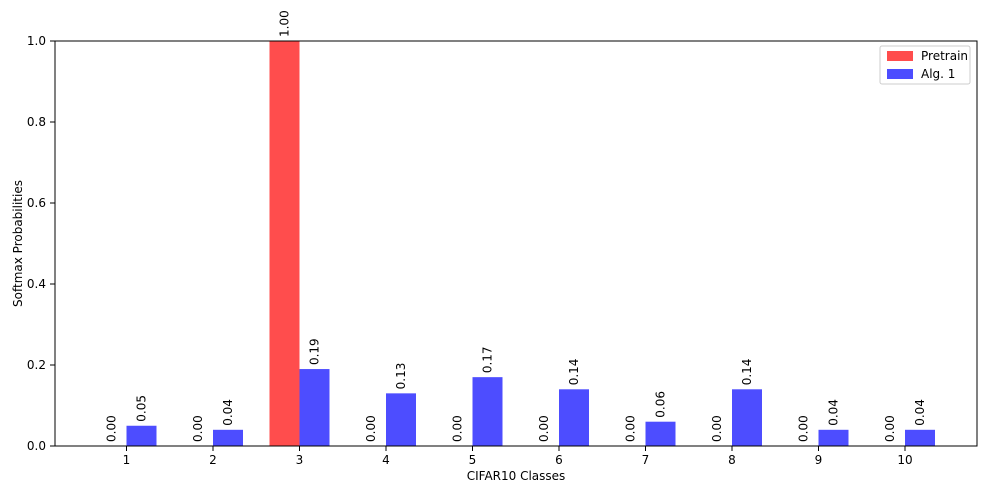  Describe the element at coordinates (315, 351) in the screenshot. I see `bar-label-alg1-3: 0.19` at that location.